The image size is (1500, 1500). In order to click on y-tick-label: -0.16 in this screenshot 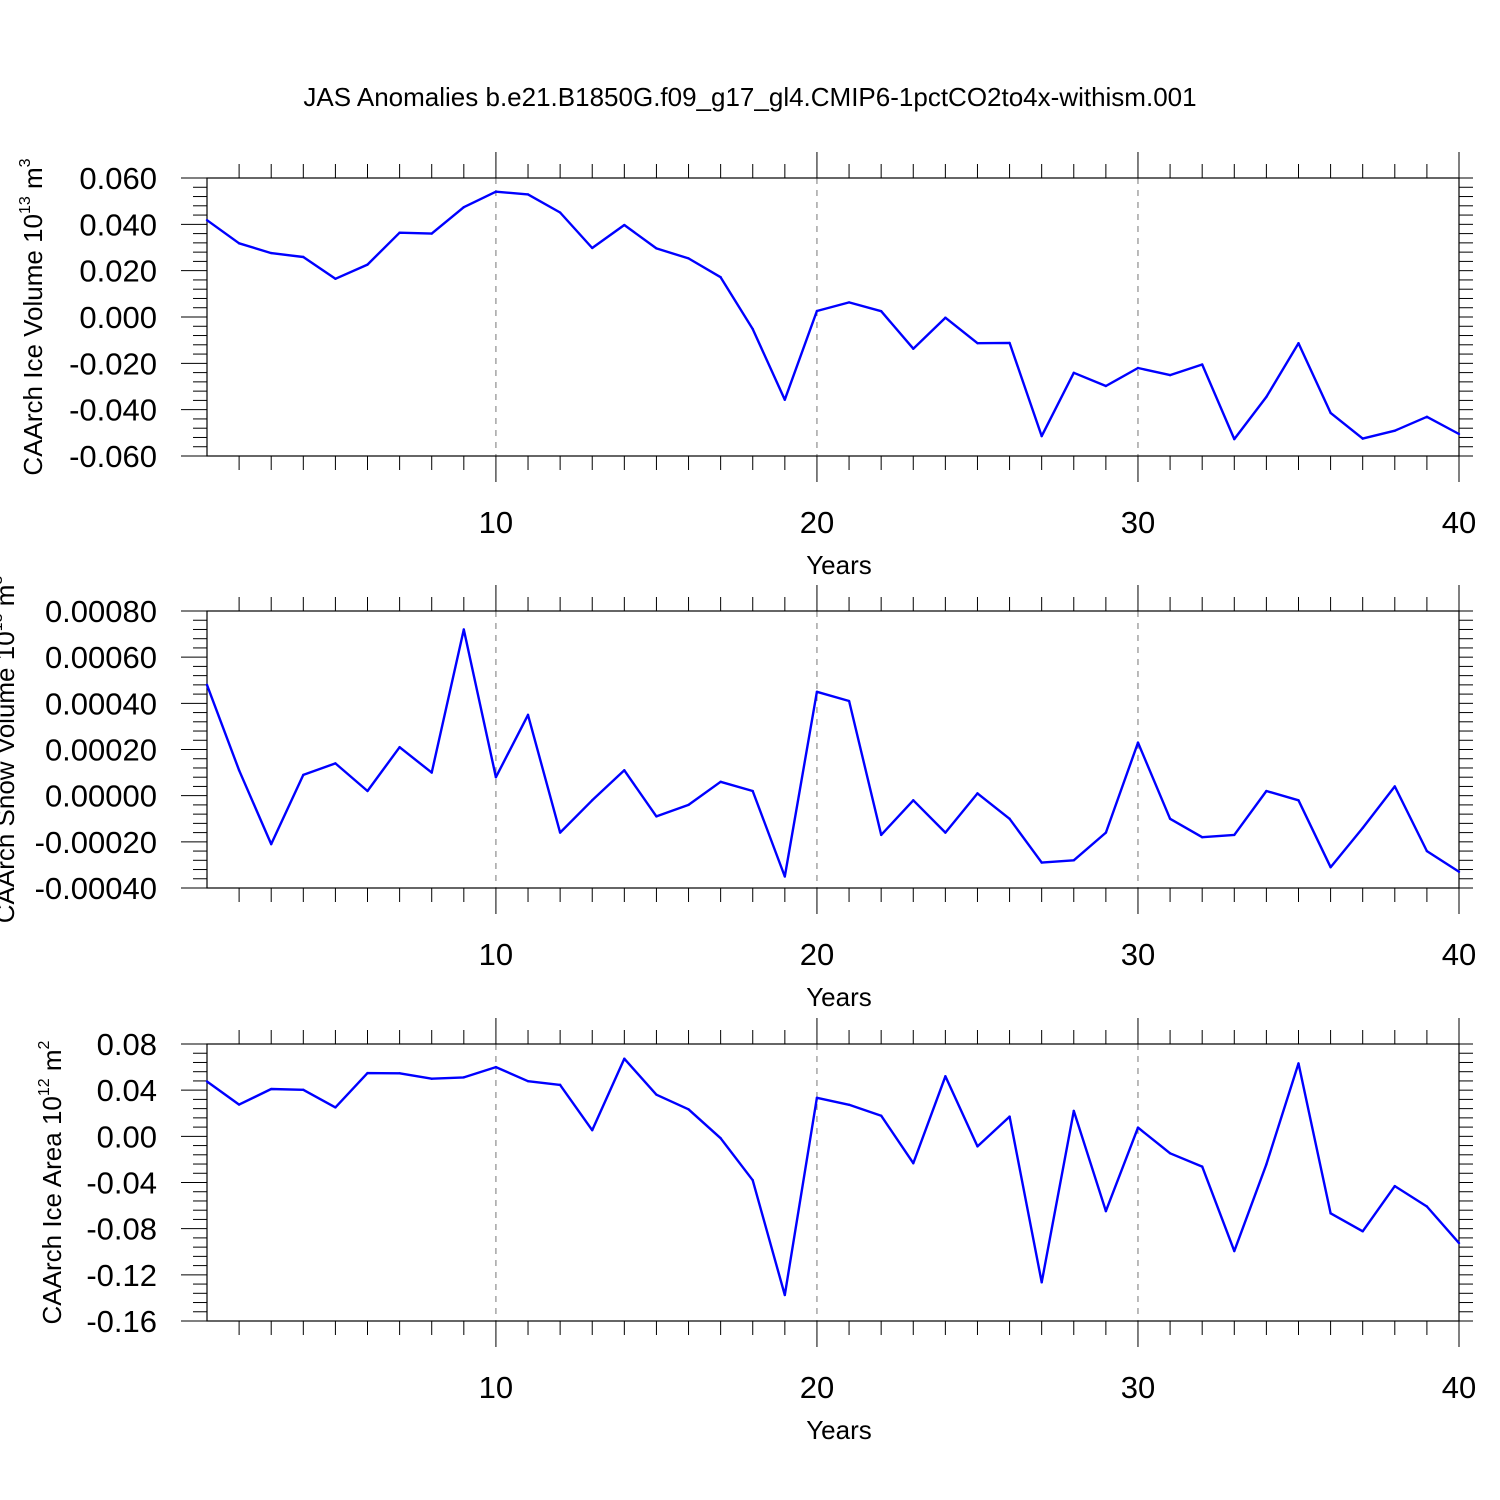, I will do `click(121, 1321)`.